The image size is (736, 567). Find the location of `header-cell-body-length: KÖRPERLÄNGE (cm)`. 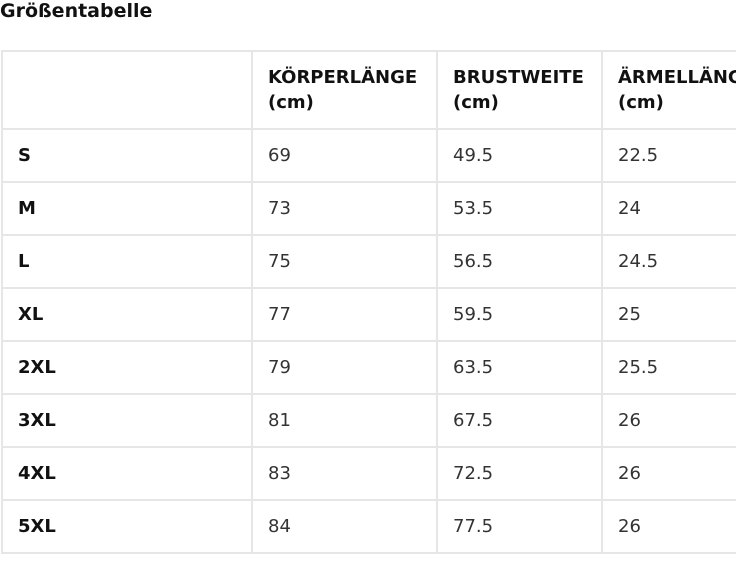

header-cell-body-length: KÖRPERLÄNGE (cm) is located at coordinates (344, 90).